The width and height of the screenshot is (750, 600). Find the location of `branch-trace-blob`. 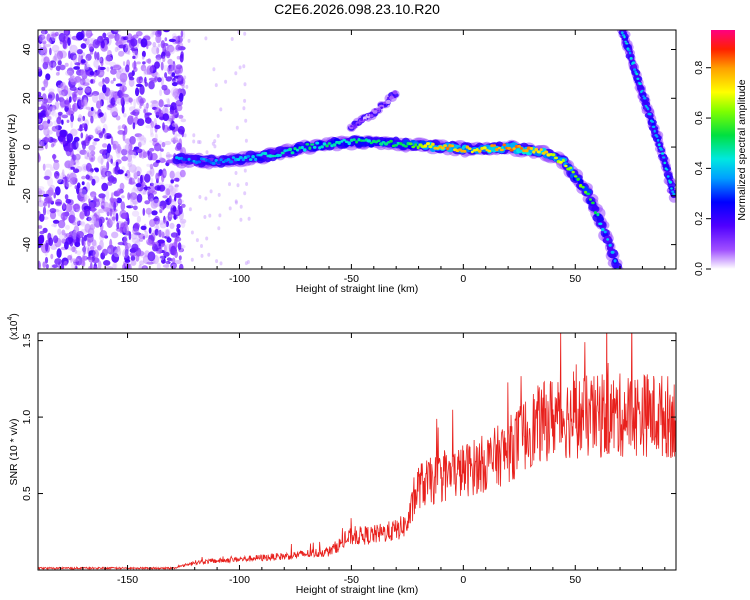

branch-trace-blob is located at coordinates (391, 95).